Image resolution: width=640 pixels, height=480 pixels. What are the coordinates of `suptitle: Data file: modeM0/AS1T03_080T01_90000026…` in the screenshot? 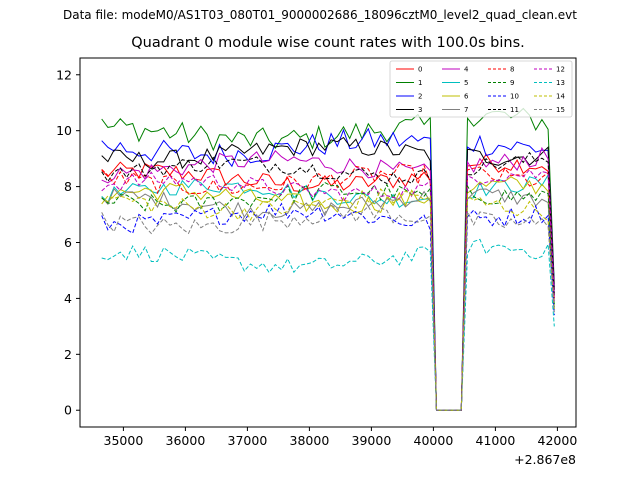 It's located at (320, 15).